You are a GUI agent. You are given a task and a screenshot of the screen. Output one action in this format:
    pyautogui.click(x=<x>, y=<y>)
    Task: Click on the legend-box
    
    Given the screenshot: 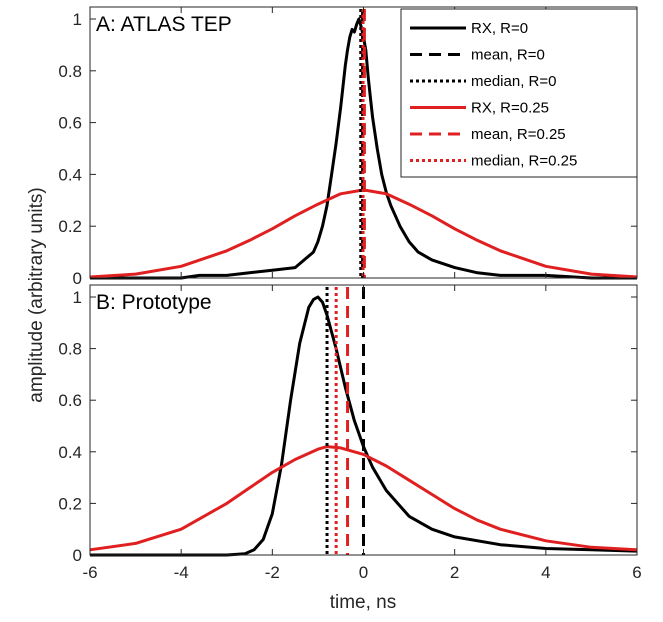 What is the action you would take?
    pyautogui.click(x=519, y=93)
    